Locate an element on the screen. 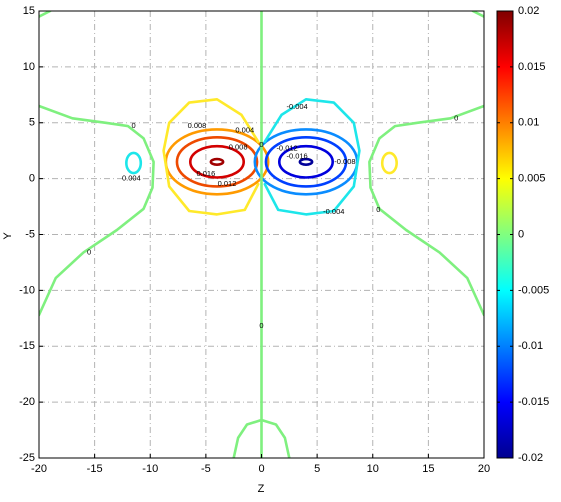 The image size is (561, 502). x-tick-label: -10 is located at coordinates (150, 469).